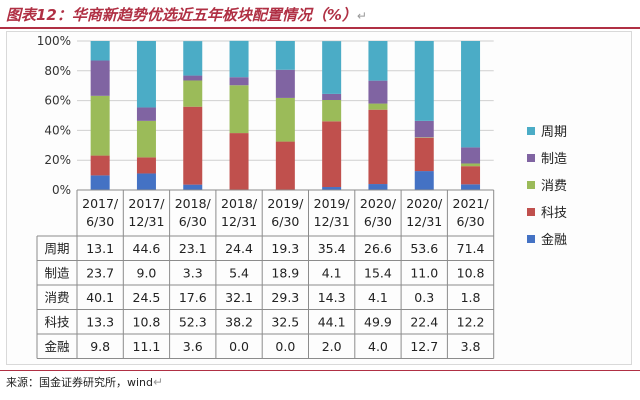  I want to click on x-tick-label: 2017/, so click(146, 203).